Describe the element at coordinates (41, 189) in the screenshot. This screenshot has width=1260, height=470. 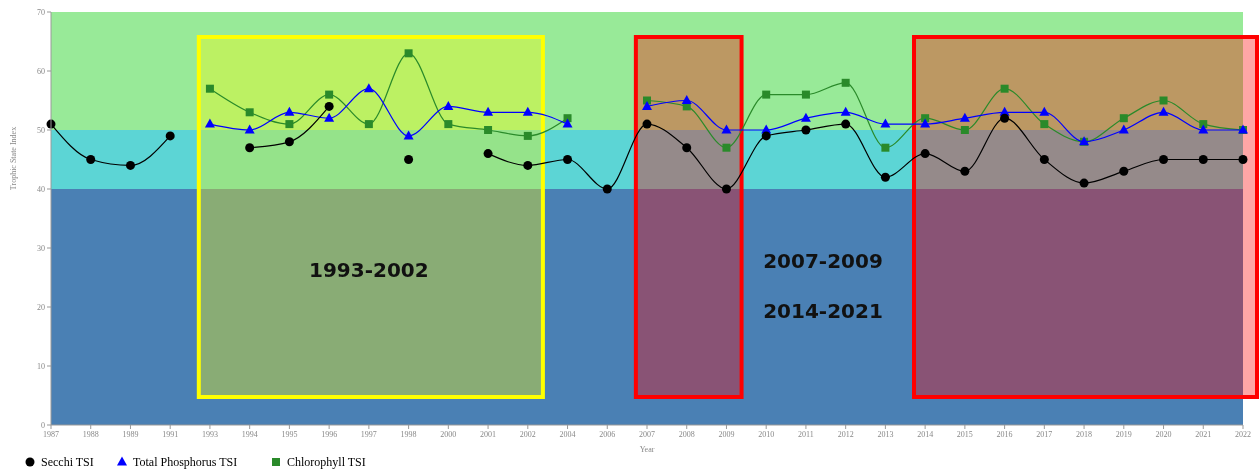
I see `y-tick-label: 40` at that location.